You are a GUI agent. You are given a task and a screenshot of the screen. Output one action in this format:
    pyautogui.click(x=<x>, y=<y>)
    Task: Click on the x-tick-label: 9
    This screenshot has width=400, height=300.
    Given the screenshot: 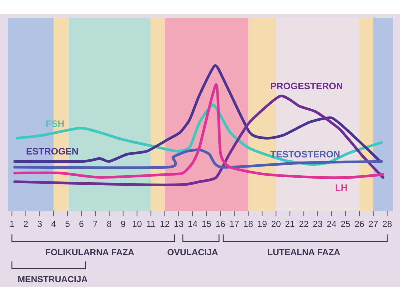 What is the action you would take?
    pyautogui.click(x=123, y=224)
    